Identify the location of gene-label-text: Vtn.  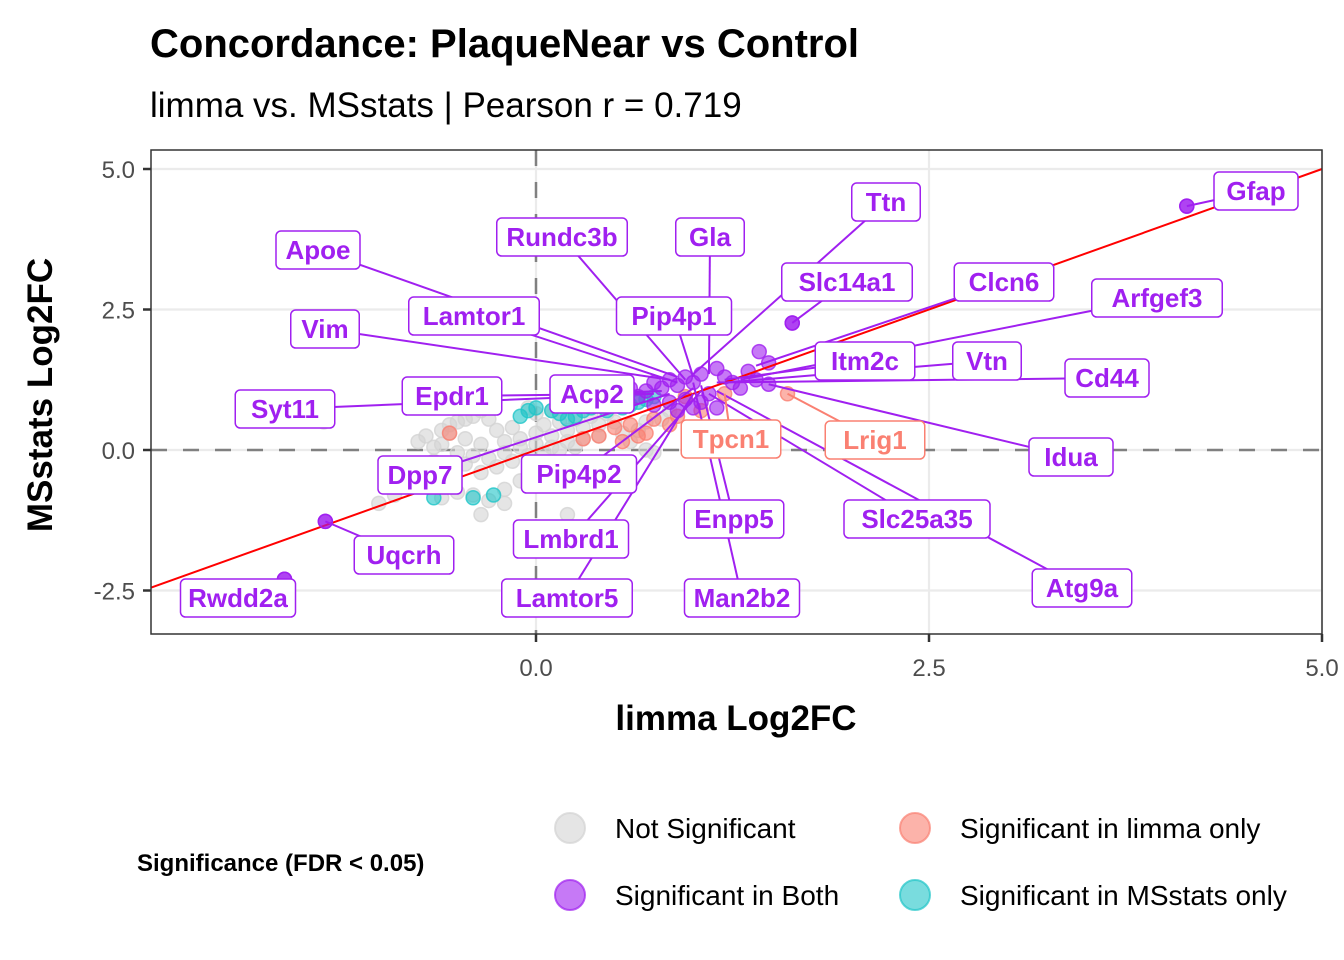
(987, 361).